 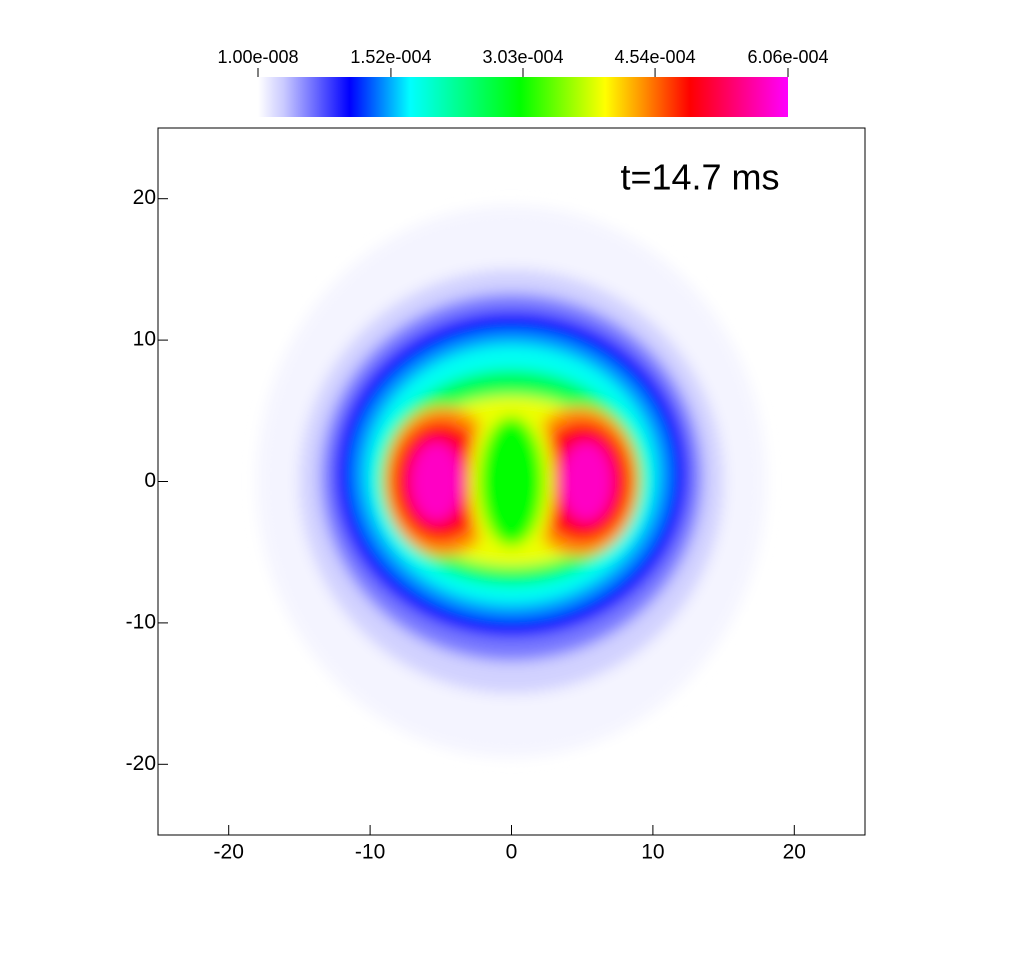 I want to click on y-tick-label: 20, so click(x=144, y=197).